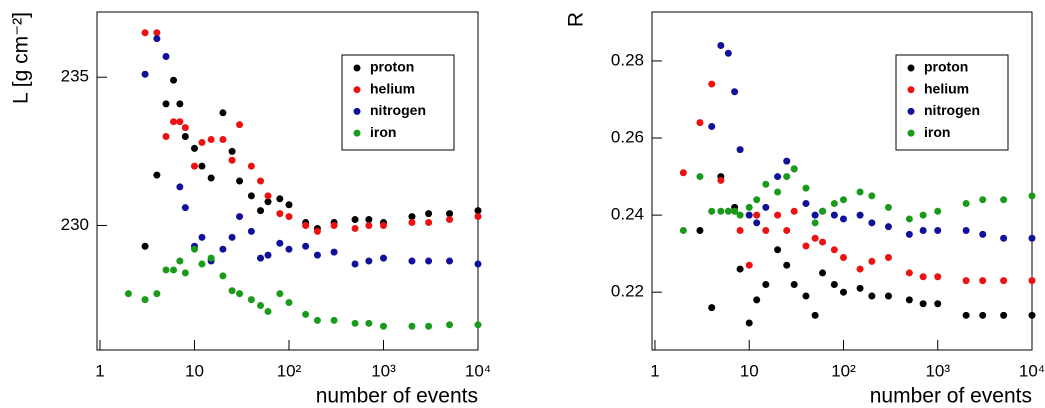  I want to click on y-tick-label: 0.24, so click(627, 214).